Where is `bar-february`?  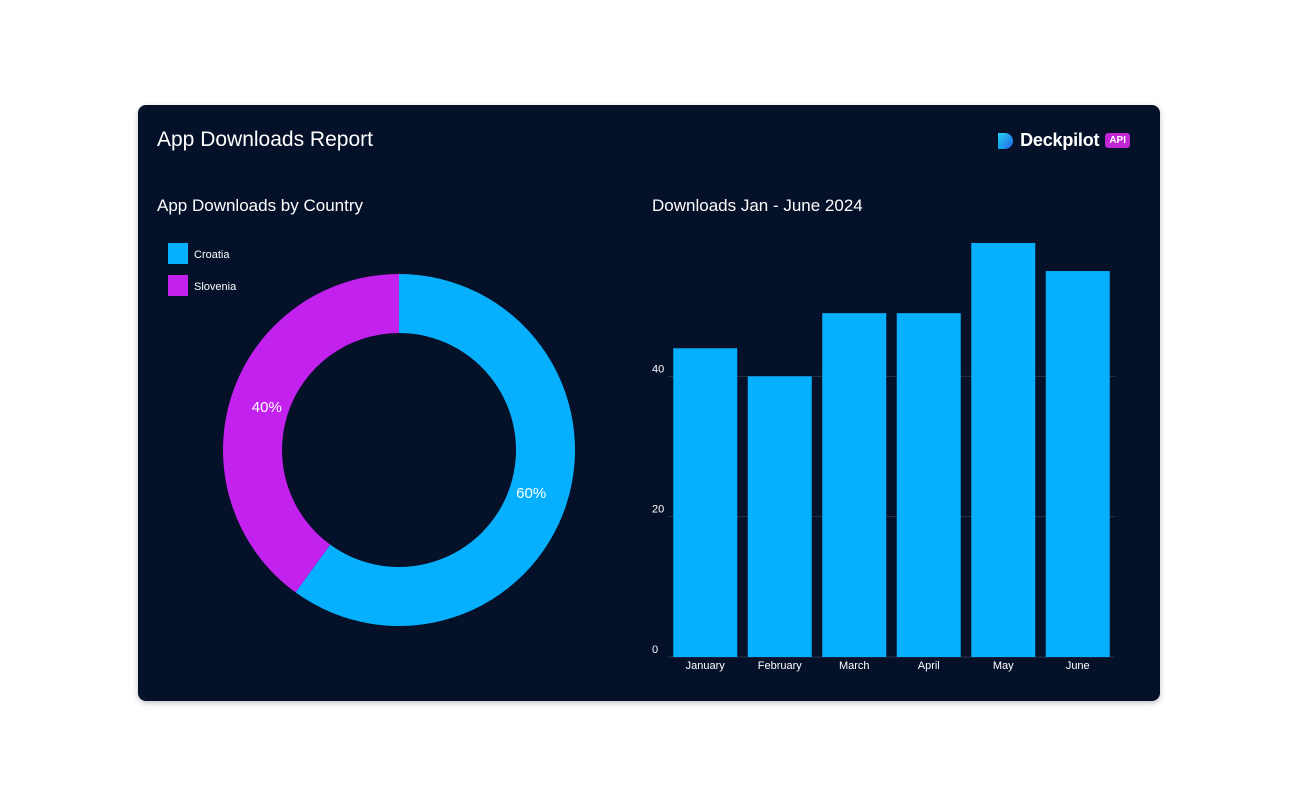 bar-february is located at coordinates (779, 516).